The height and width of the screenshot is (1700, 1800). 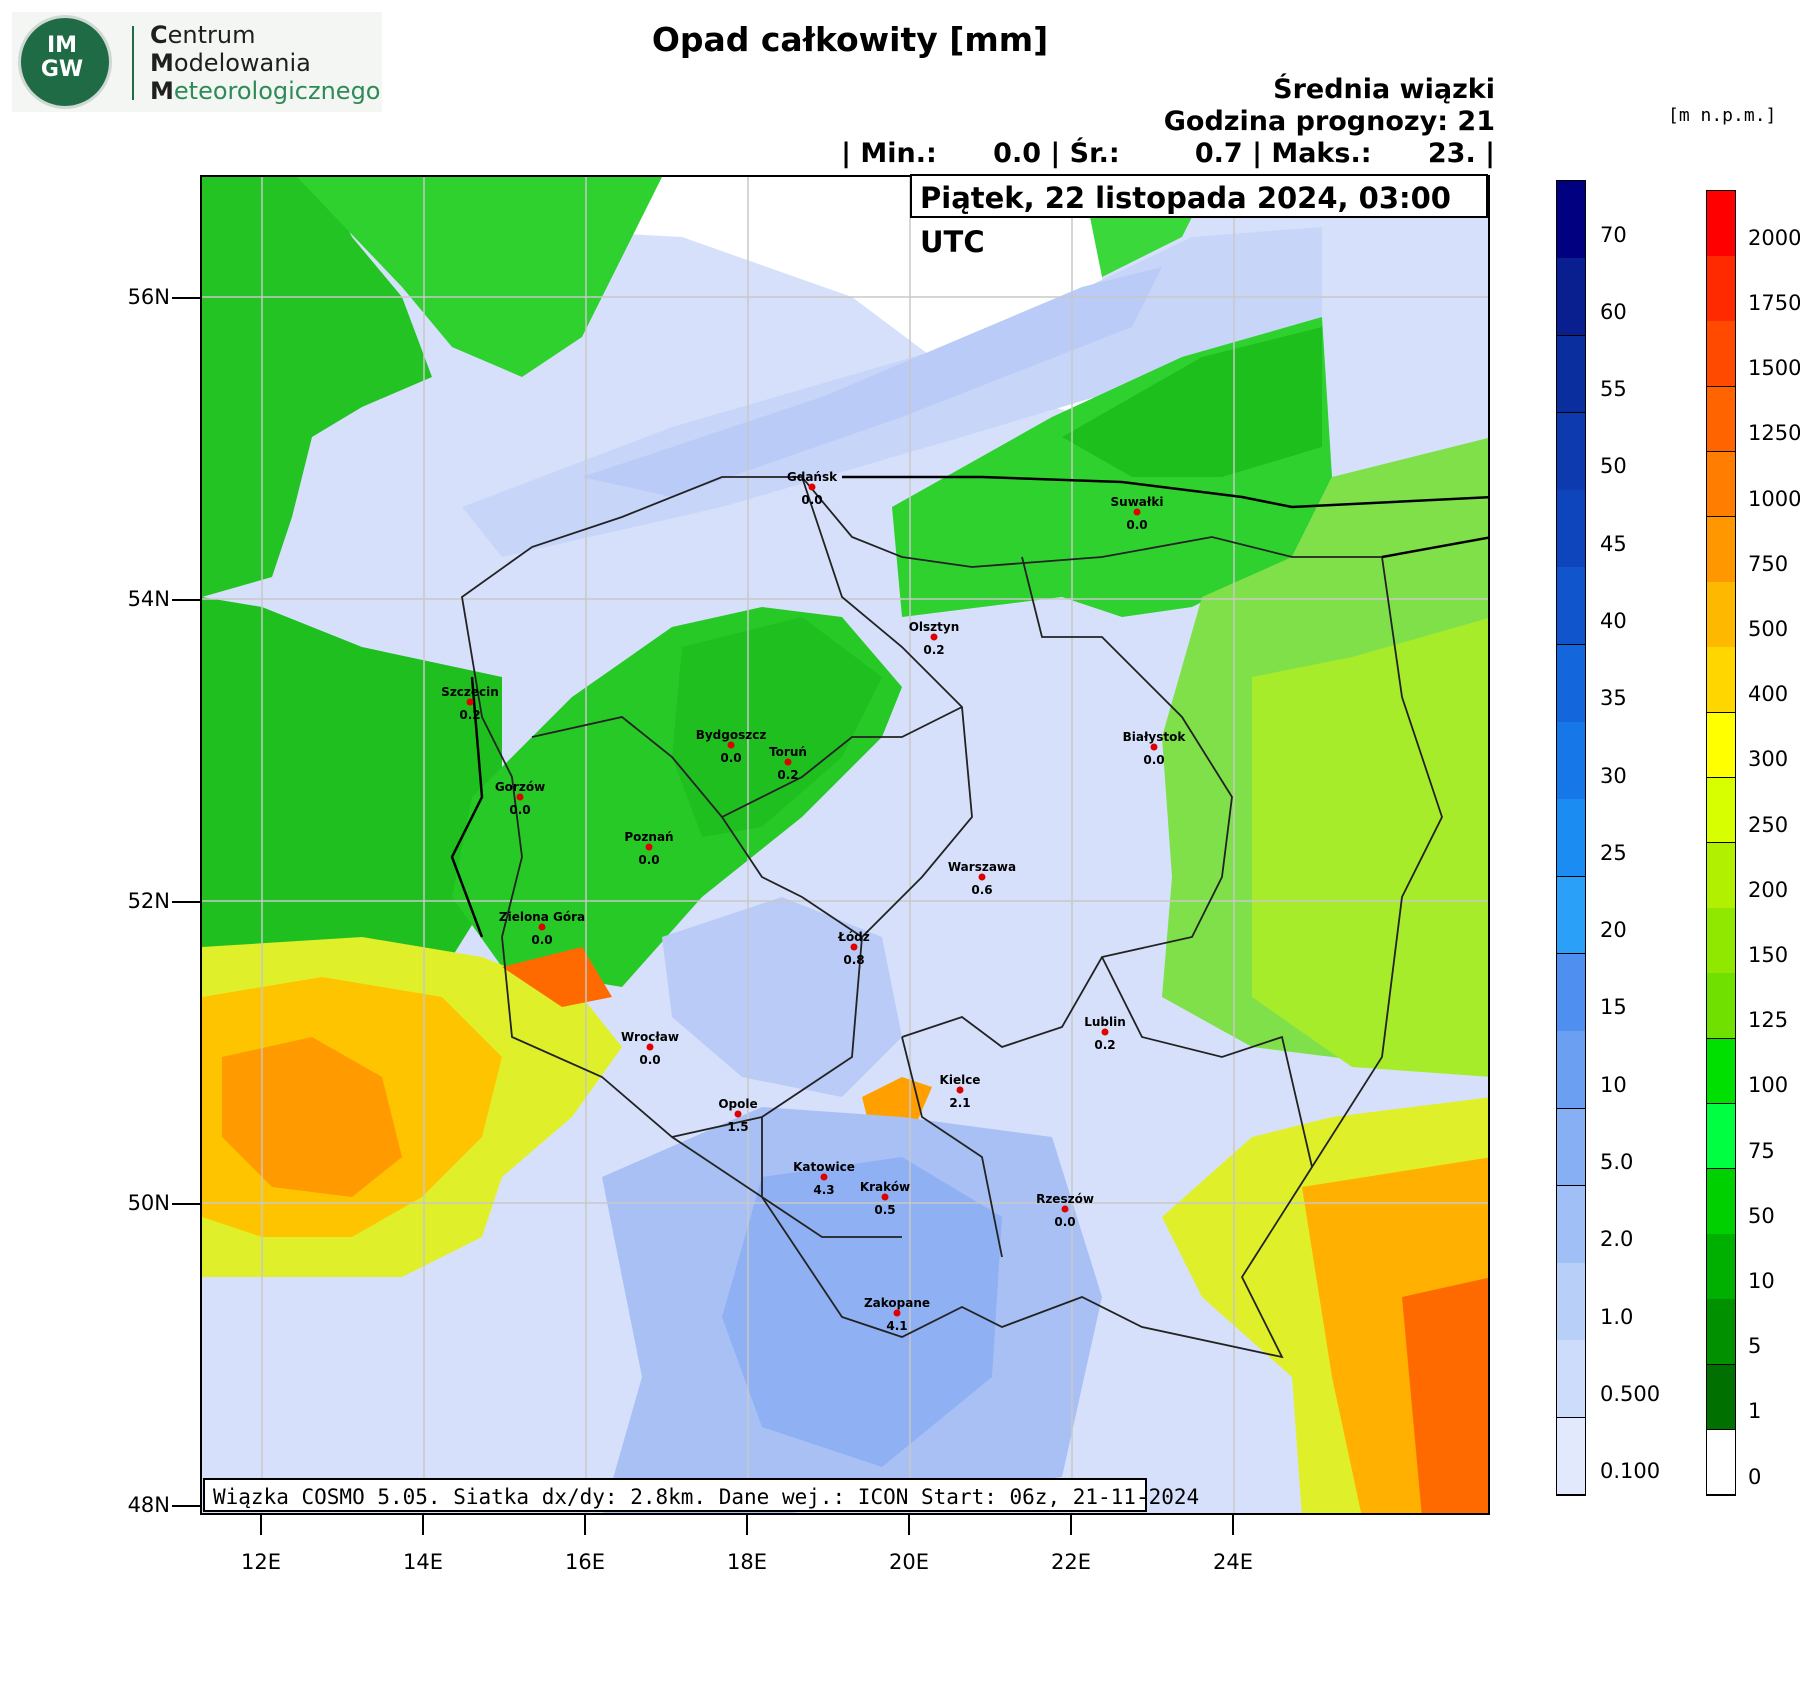 I want to click on border-silesia, so click(x=831, y=1177).